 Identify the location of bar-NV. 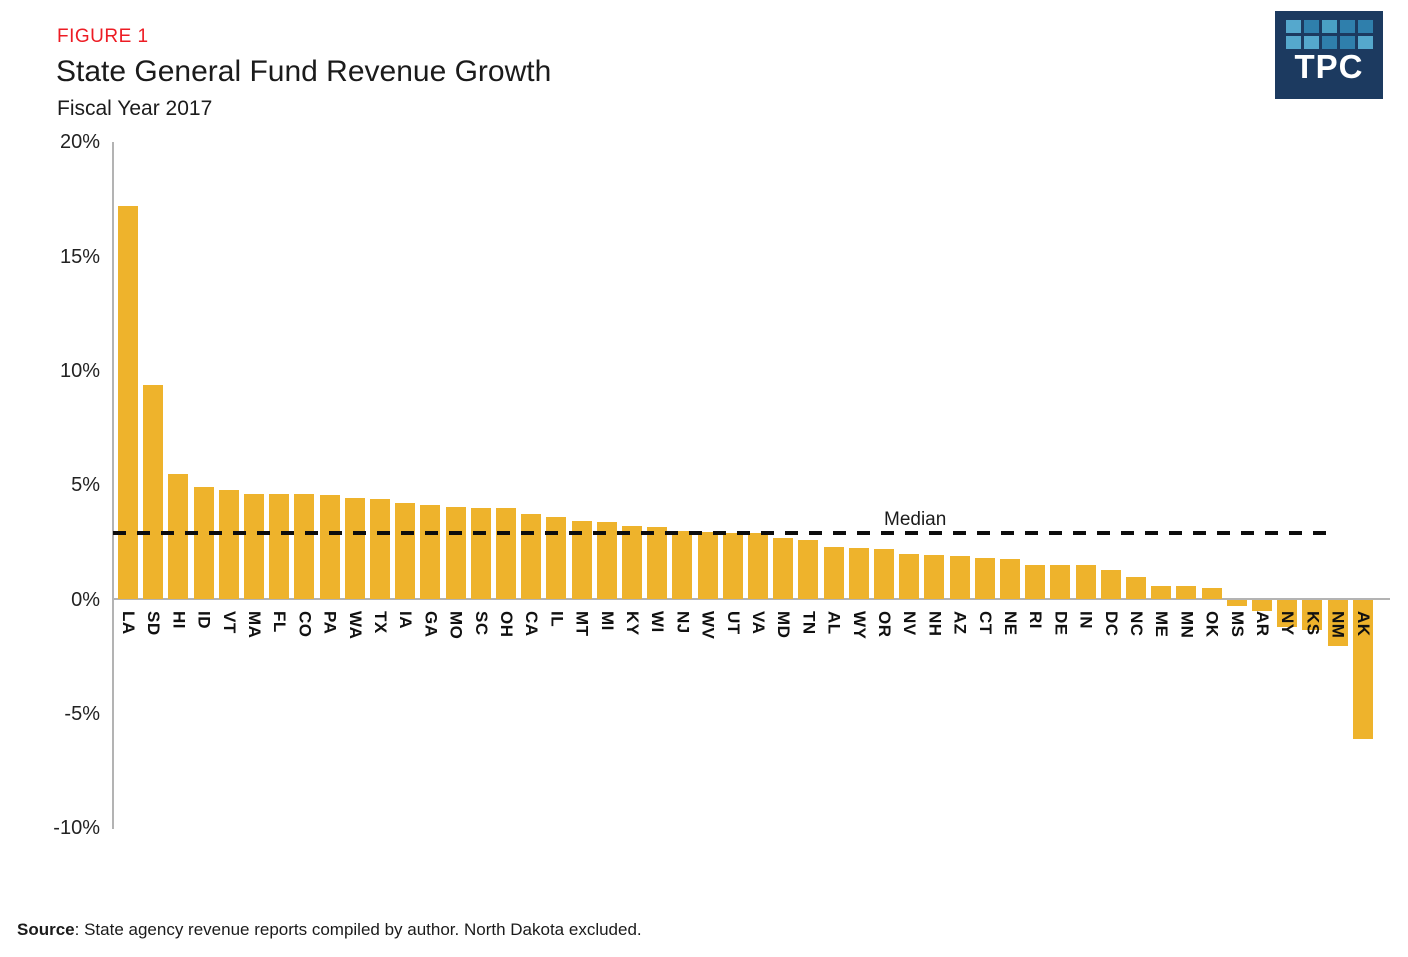
(909, 576).